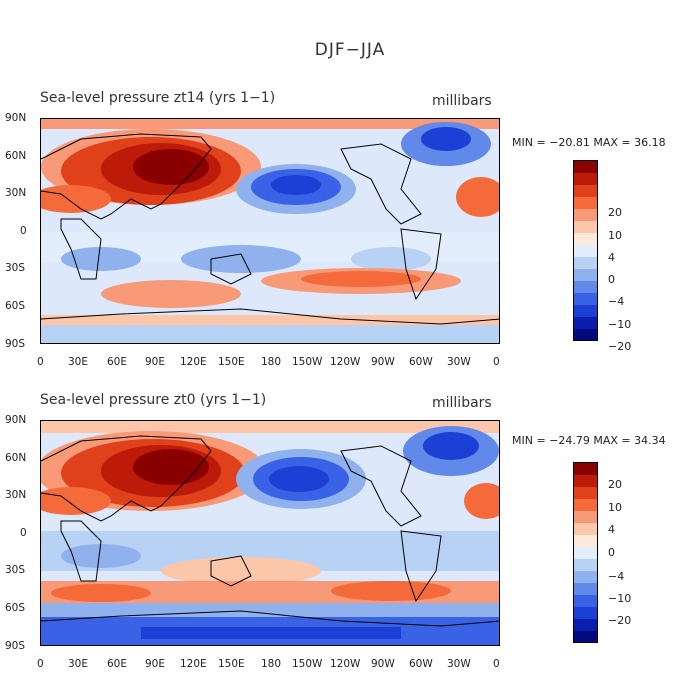 The width and height of the screenshot is (700, 700). What do you see at coordinates (589, 440) in the screenshot?
I see `min-max-stats: MIN = −24.79 MAX = 34.34` at bounding box center [589, 440].